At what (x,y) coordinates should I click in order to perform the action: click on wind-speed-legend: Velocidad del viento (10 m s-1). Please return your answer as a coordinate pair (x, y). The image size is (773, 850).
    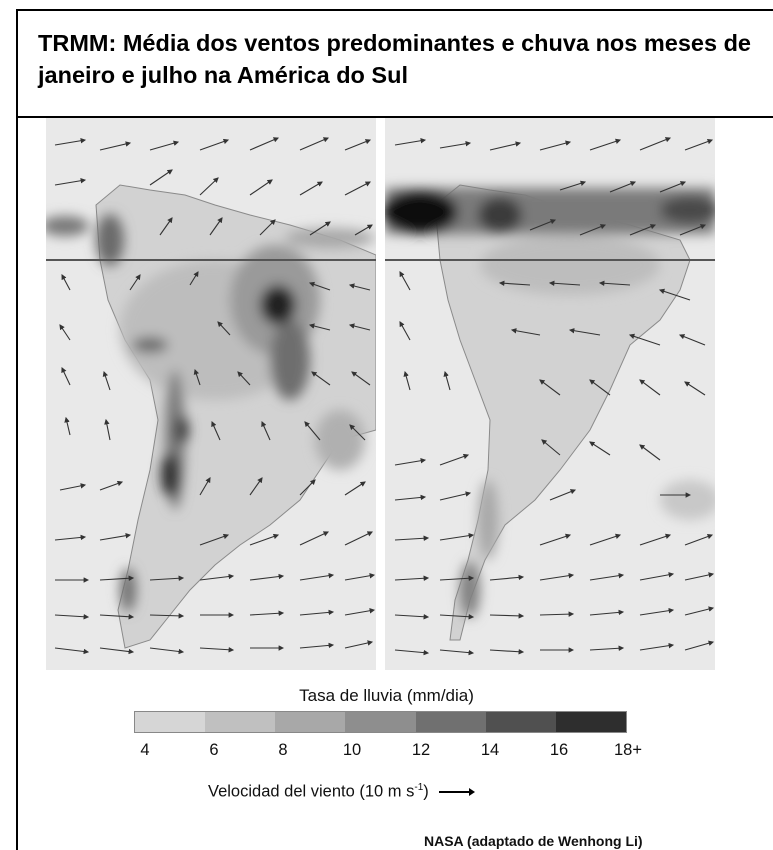
    Looking at the image, I should click on (342, 792).